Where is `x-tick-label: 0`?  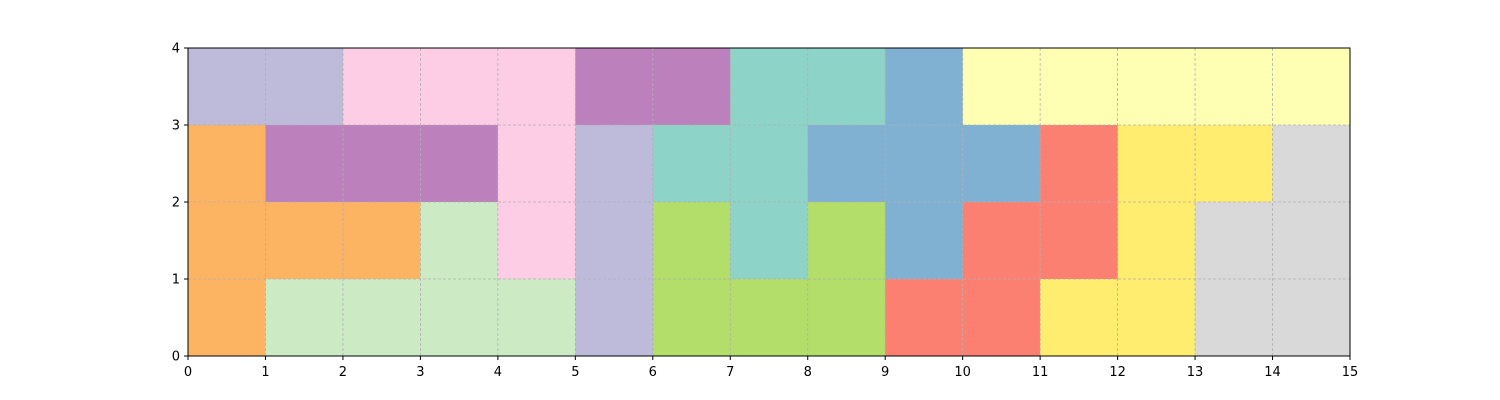
x-tick-label: 0 is located at coordinates (188, 372).